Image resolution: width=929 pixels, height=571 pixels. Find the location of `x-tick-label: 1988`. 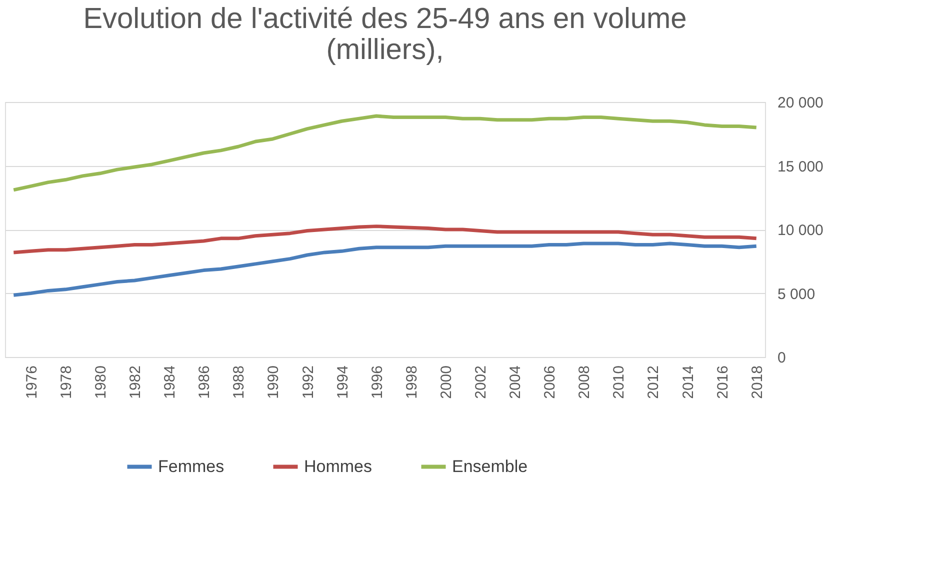

x-tick-label: 1988 is located at coordinates (239, 382).